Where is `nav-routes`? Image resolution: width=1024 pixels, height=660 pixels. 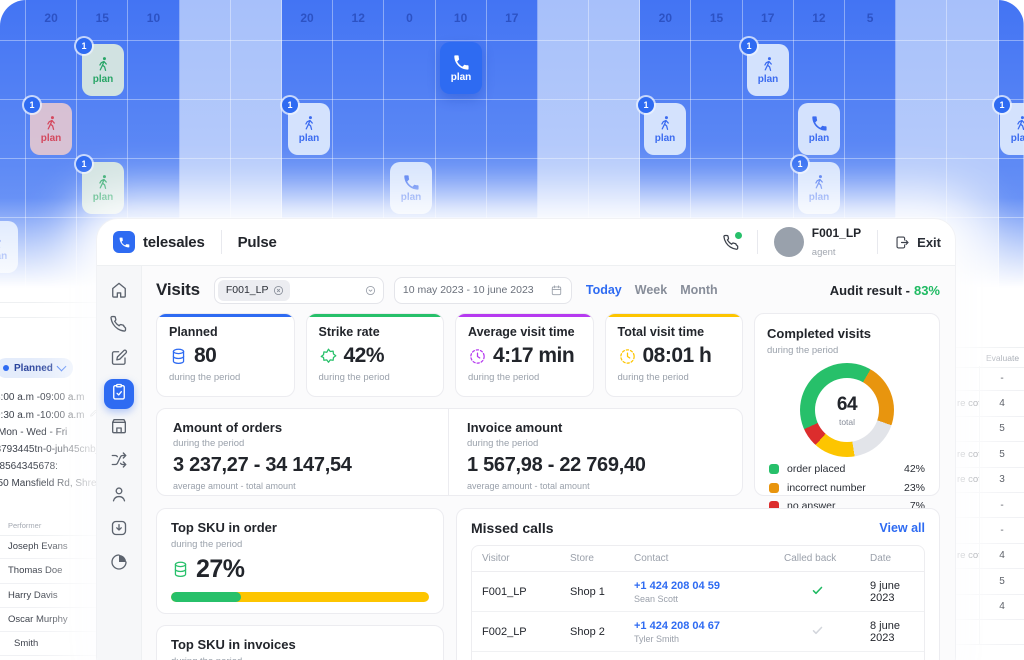
nav-routes is located at coordinates (119, 462).